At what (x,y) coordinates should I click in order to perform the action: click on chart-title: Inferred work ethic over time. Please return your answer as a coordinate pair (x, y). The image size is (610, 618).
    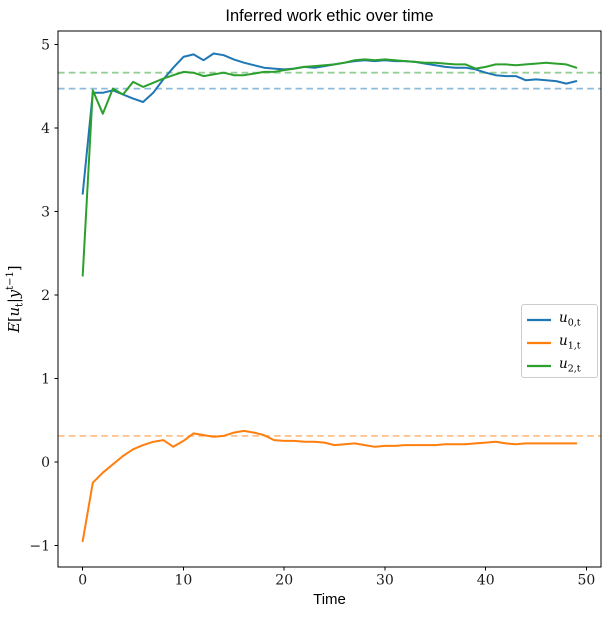
    Looking at the image, I should click on (329, 16).